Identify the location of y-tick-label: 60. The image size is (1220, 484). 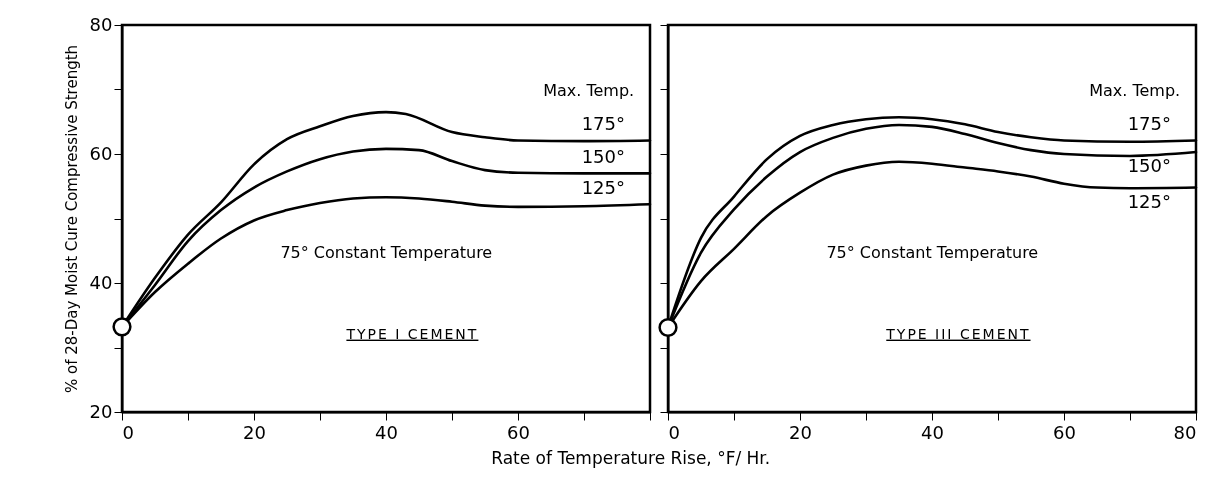
(101, 153).